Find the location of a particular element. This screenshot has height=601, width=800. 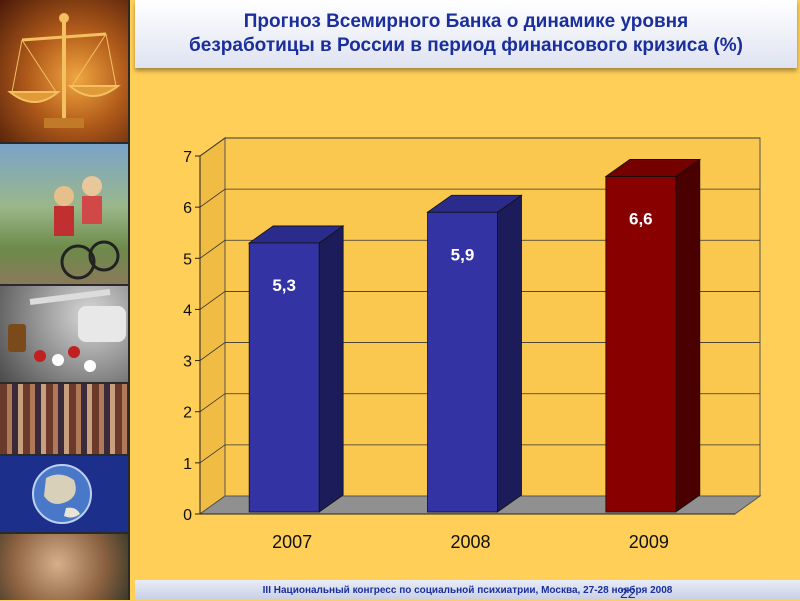

scales-icon is located at coordinates (64, 70).